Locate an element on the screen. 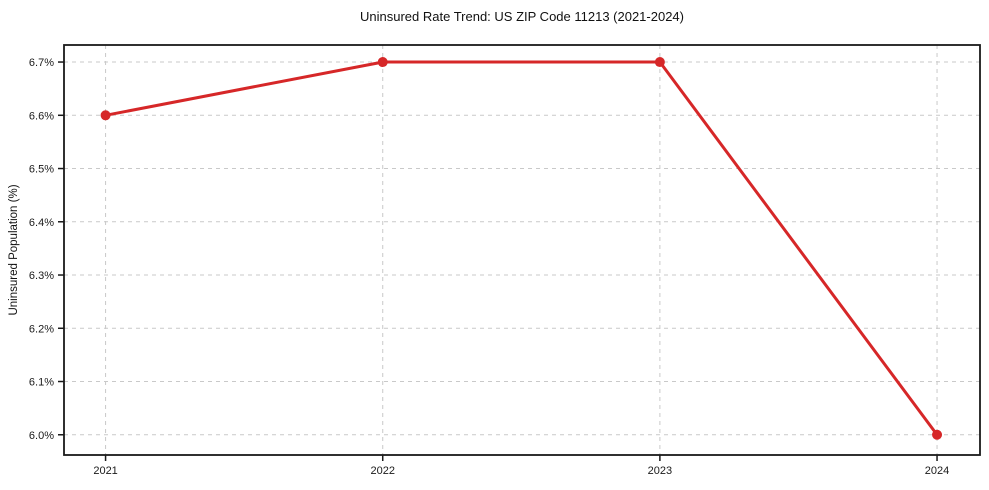 This screenshot has height=490, width=989. y-tick-label: 6.5% is located at coordinates (41, 170).